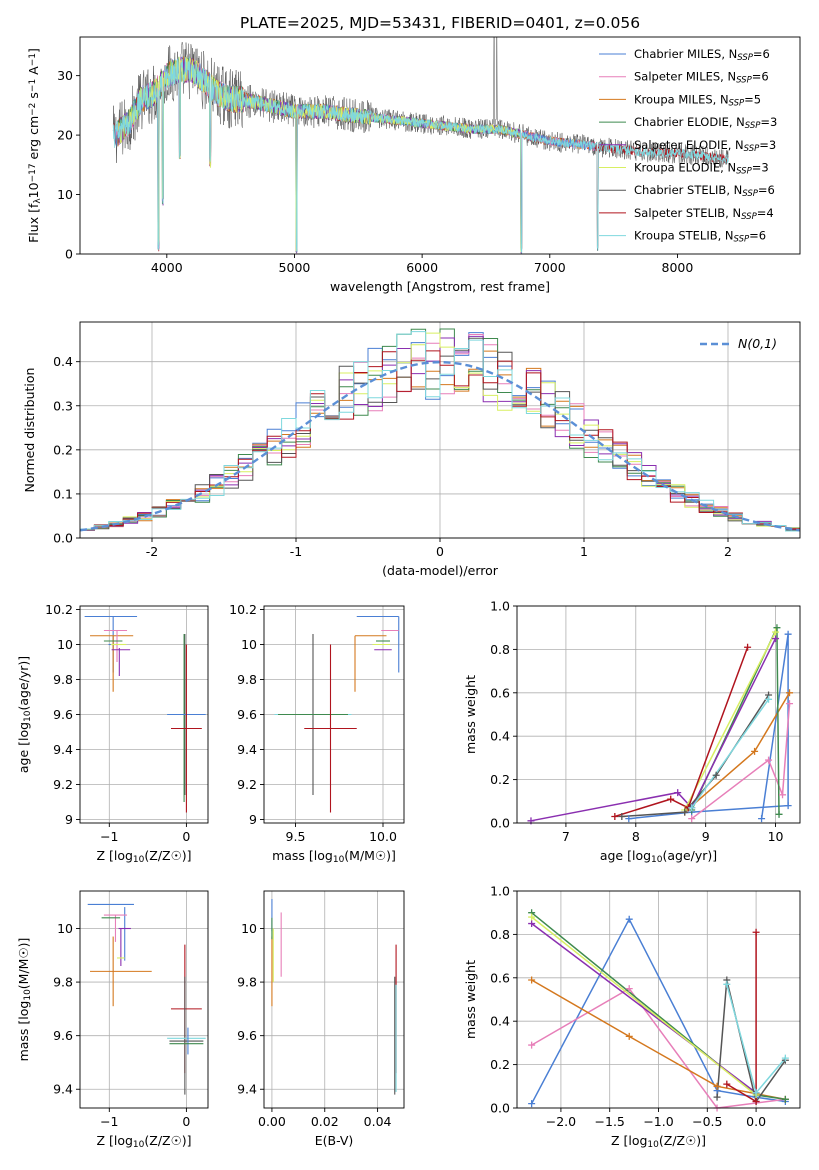  I want to click on x-tick-label: −2.0, so click(561, 1121).